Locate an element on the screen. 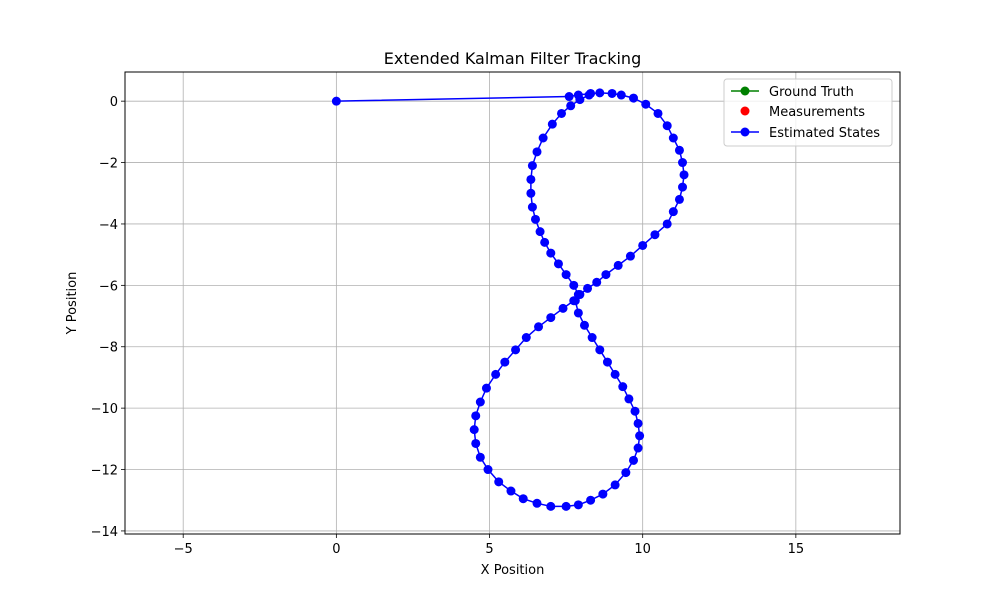 Image resolution: width=1000 pixels, height=604 pixels. y-tick-label: −4 is located at coordinates (108, 225).